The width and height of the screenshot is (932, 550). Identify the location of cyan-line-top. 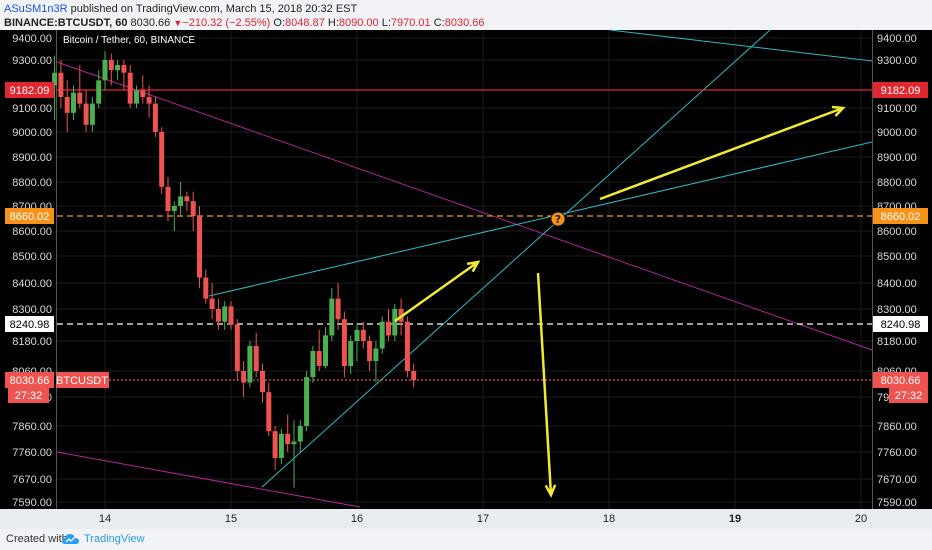
(741, 45).